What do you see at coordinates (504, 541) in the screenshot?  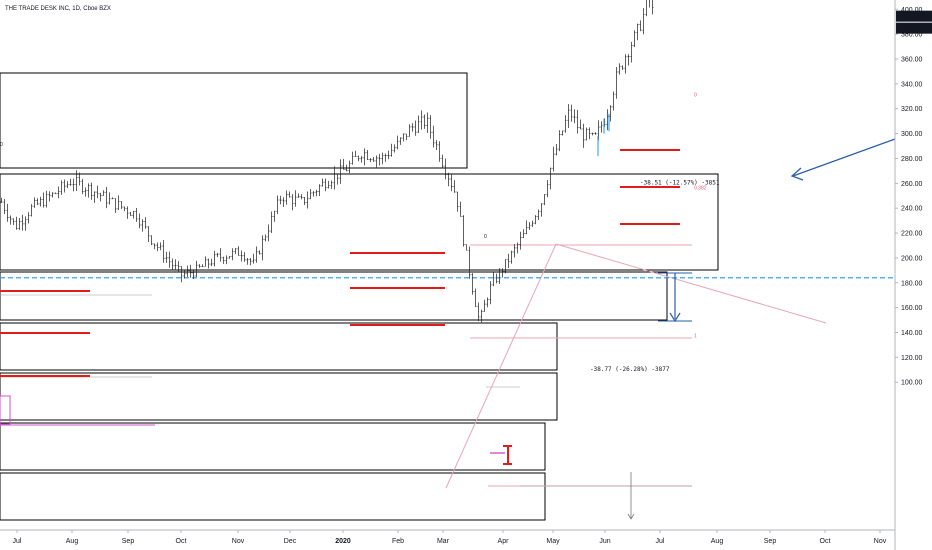 I see `time-tick-label: Apr` at bounding box center [504, 541].